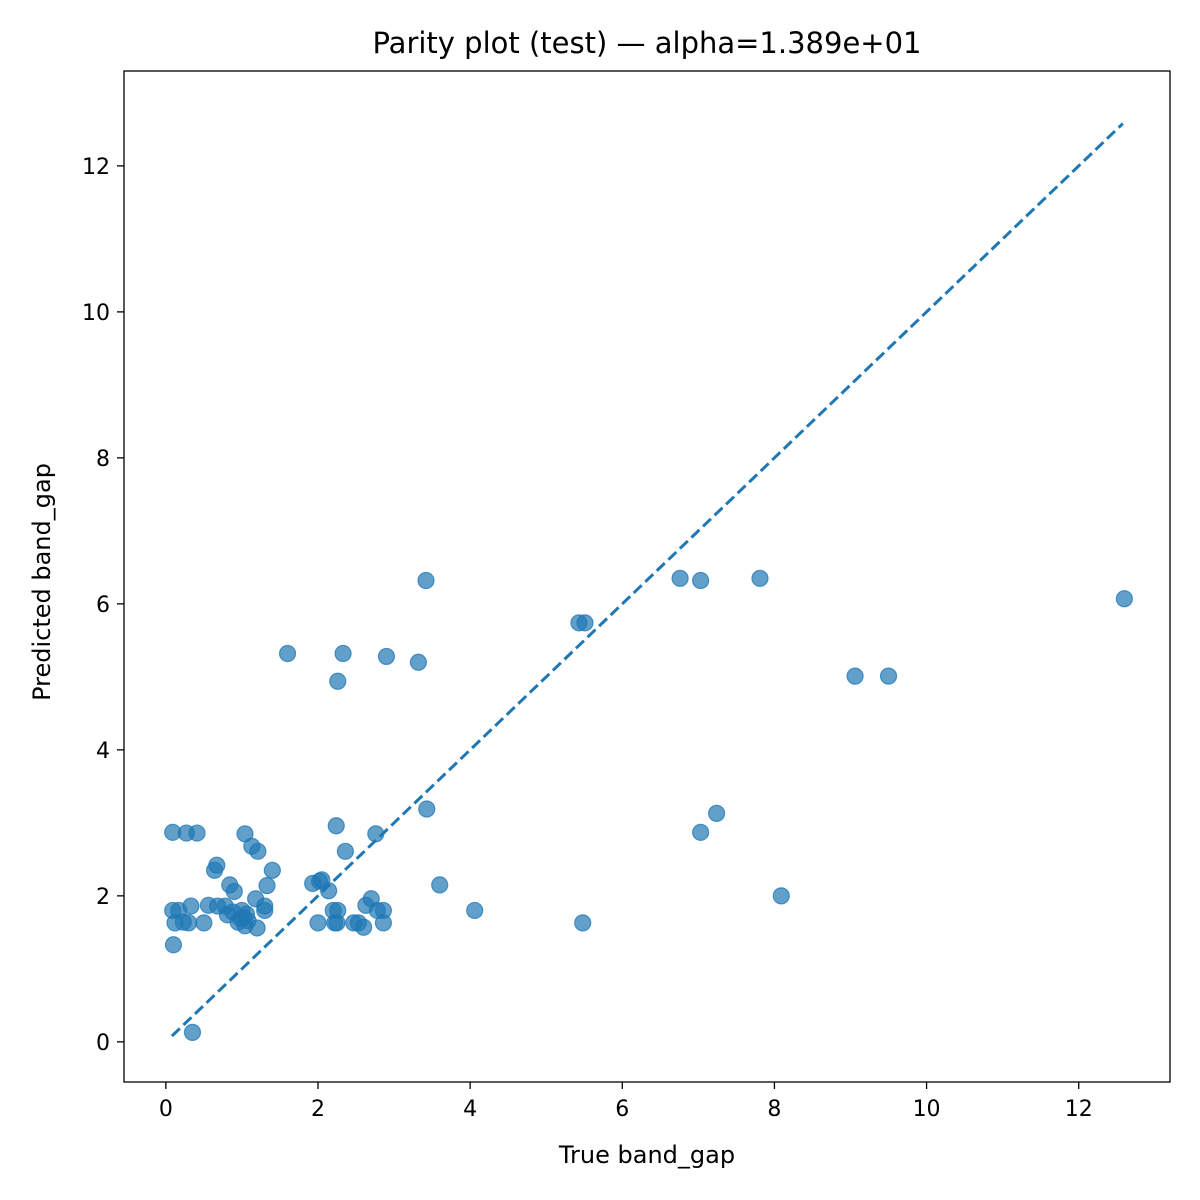 Image resolution: width=1200 pixels, height=1200 pixels. Describe the element at coordinates (470, 1109) in the screenshot. I see `x-tick-label: 4` at that location.